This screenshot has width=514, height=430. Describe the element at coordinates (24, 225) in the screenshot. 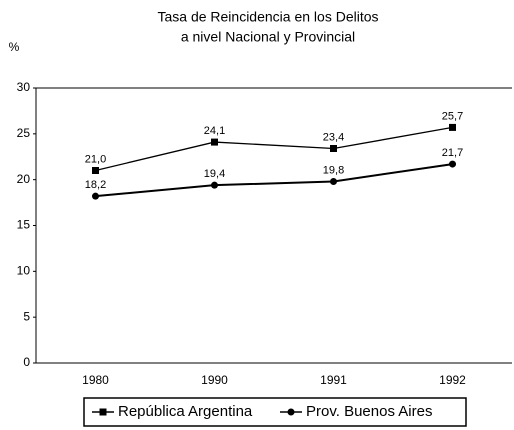

I see `y-tick-label: 15` at that location.